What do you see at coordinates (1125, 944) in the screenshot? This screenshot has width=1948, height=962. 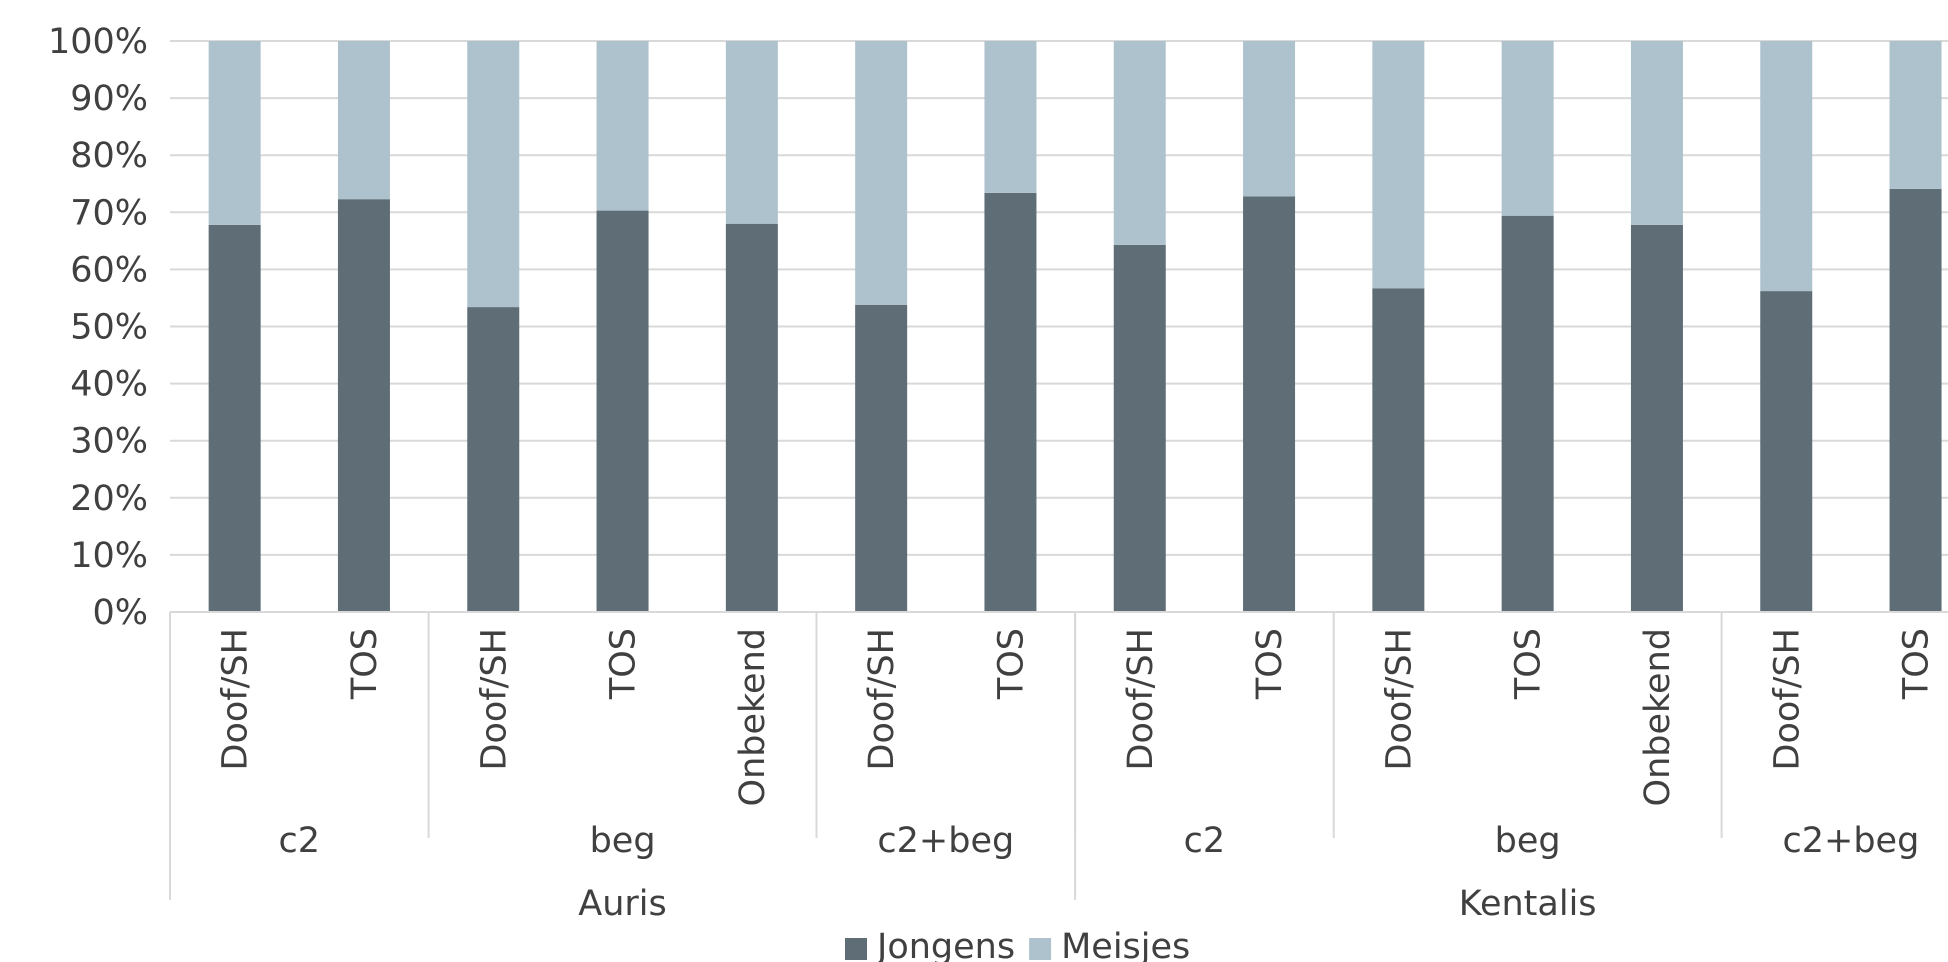 I see `legend-label-meisjes: Meisjes` at bounding box center [1125, 944].